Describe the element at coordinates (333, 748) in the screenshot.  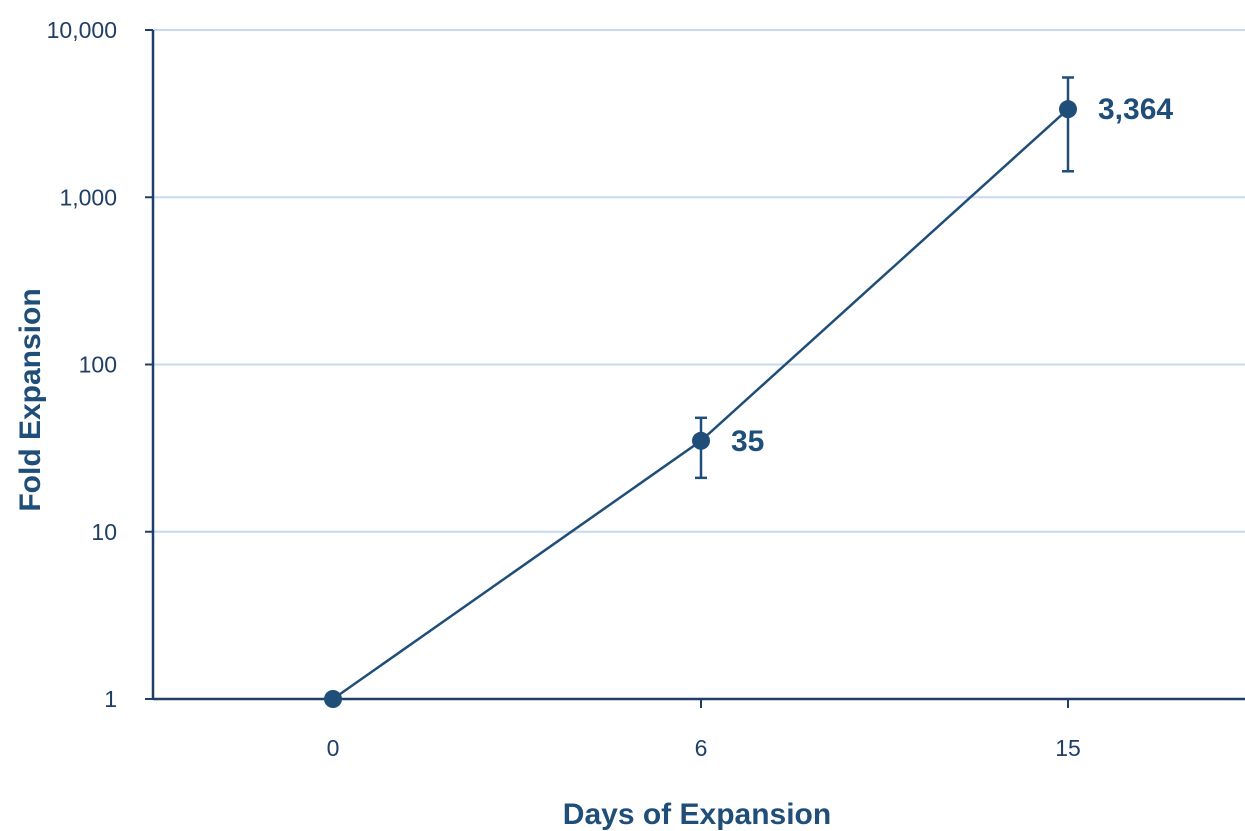
I see `x-tick-label: 0` at that location.